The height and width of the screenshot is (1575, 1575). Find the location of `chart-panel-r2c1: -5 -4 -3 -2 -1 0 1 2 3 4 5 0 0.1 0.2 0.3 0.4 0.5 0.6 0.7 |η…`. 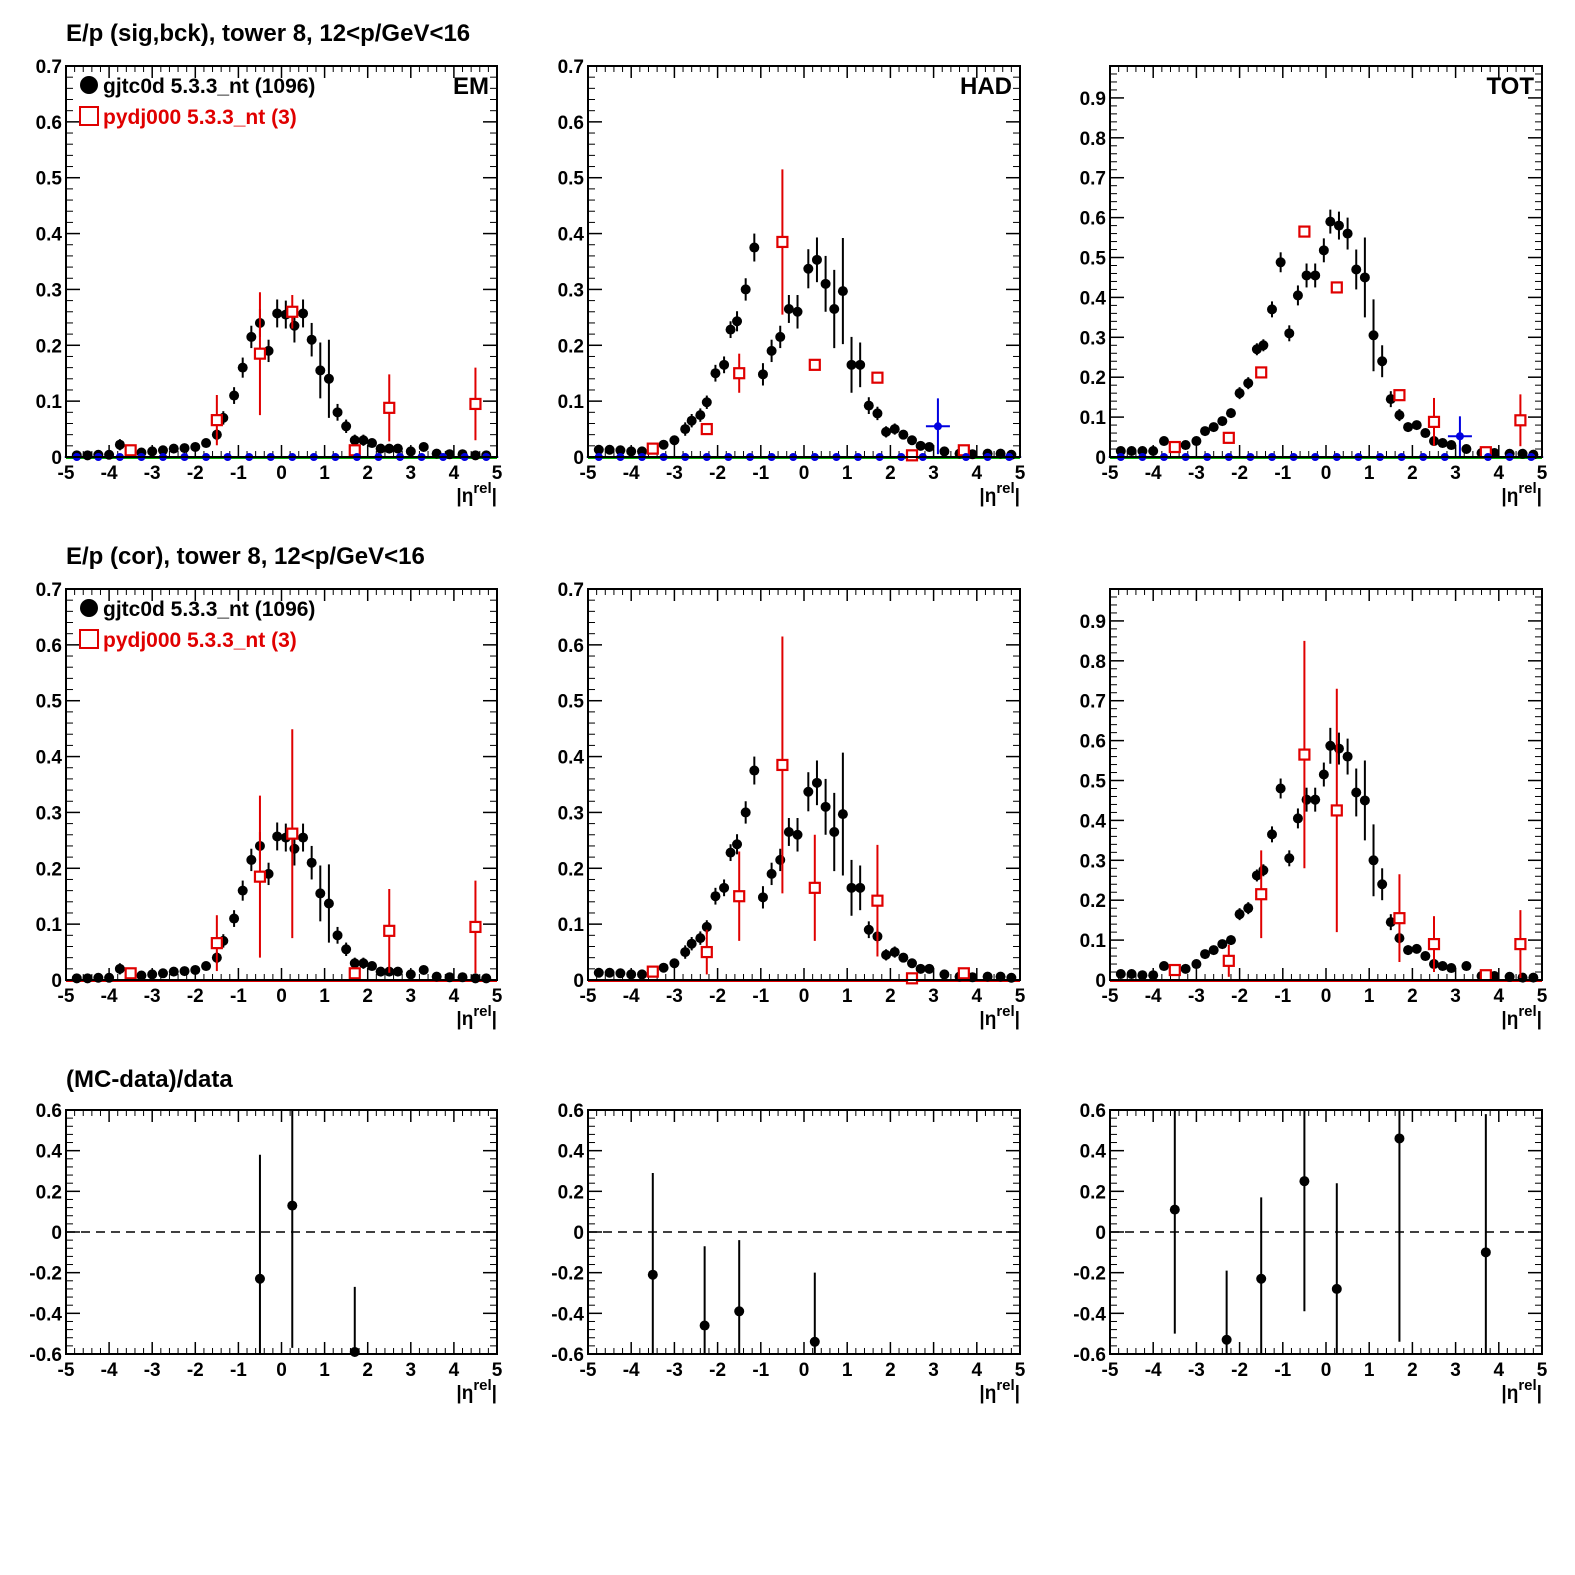

chart-panel-r2c1: -5 -4 -3 -2 -1 0 1 2 3 4 5 0 0.1 0.2 0.3 0.4 0.5 0.6 0.7 |η… is located at coordinates (269, 805).